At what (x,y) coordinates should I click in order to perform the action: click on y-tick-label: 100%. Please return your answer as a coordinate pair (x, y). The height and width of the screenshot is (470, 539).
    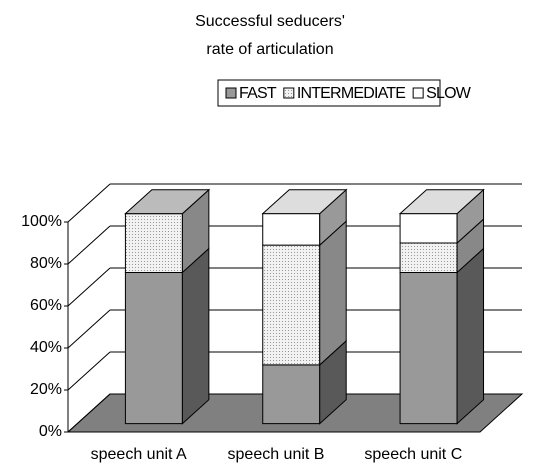
    Looking at the image, I should click on (41, 221).